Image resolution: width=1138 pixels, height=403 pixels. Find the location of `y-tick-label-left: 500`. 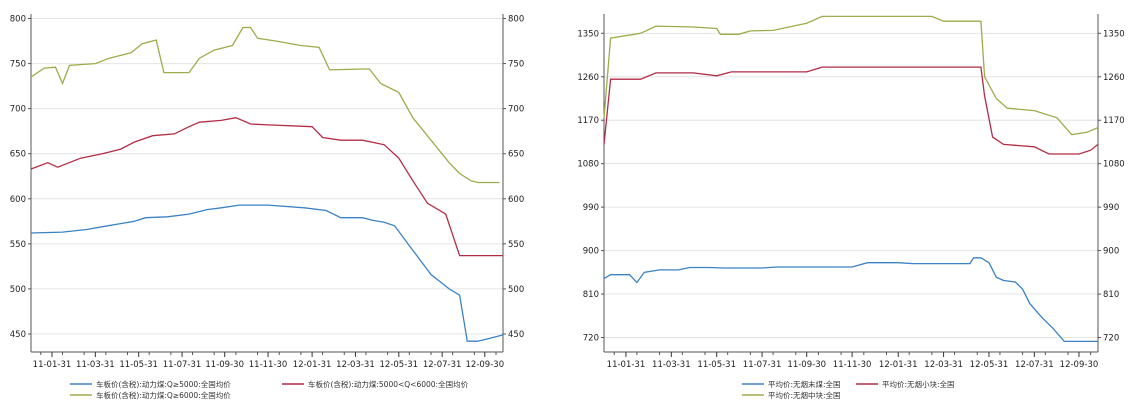

y-tick-label-left: 500 is located at coordinates (18, 290).